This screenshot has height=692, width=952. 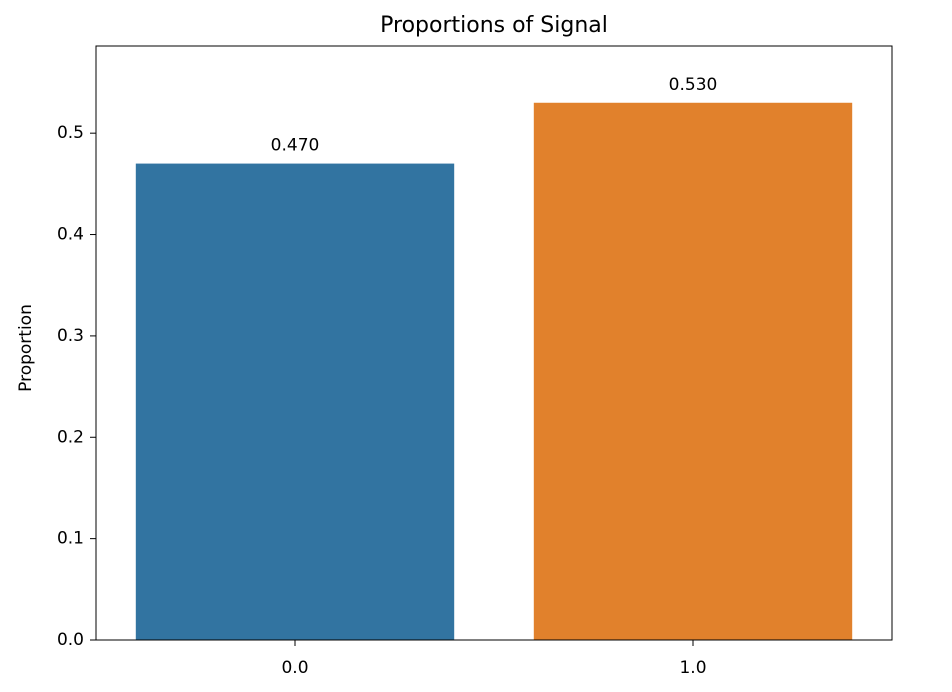 What do you see at coordinates (70, 235) in the screenshot?
I see `y-tick-label: 0.4` at bounding box center [70, 235].